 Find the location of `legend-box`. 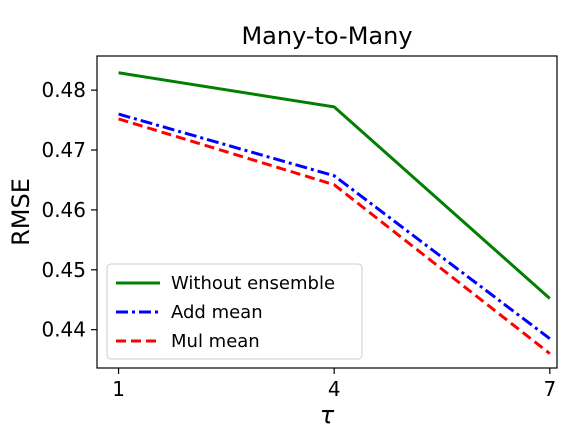

legend-box is located at coordinates (234, 311).